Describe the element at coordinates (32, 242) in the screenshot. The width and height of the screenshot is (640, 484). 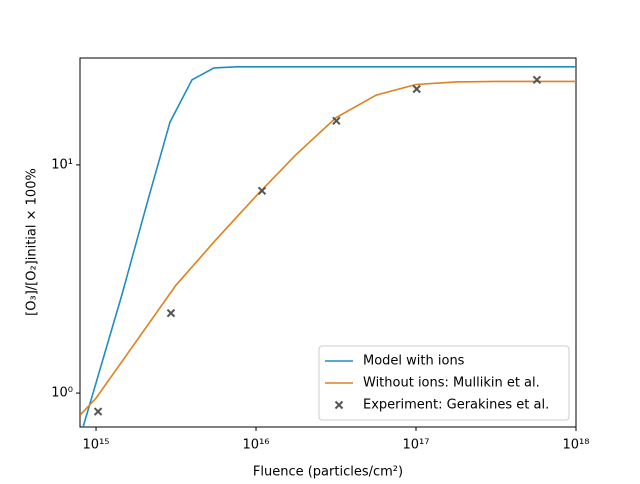
I see `y-axis-label: [O₃]/[O₂]initial × 100%` at that location.